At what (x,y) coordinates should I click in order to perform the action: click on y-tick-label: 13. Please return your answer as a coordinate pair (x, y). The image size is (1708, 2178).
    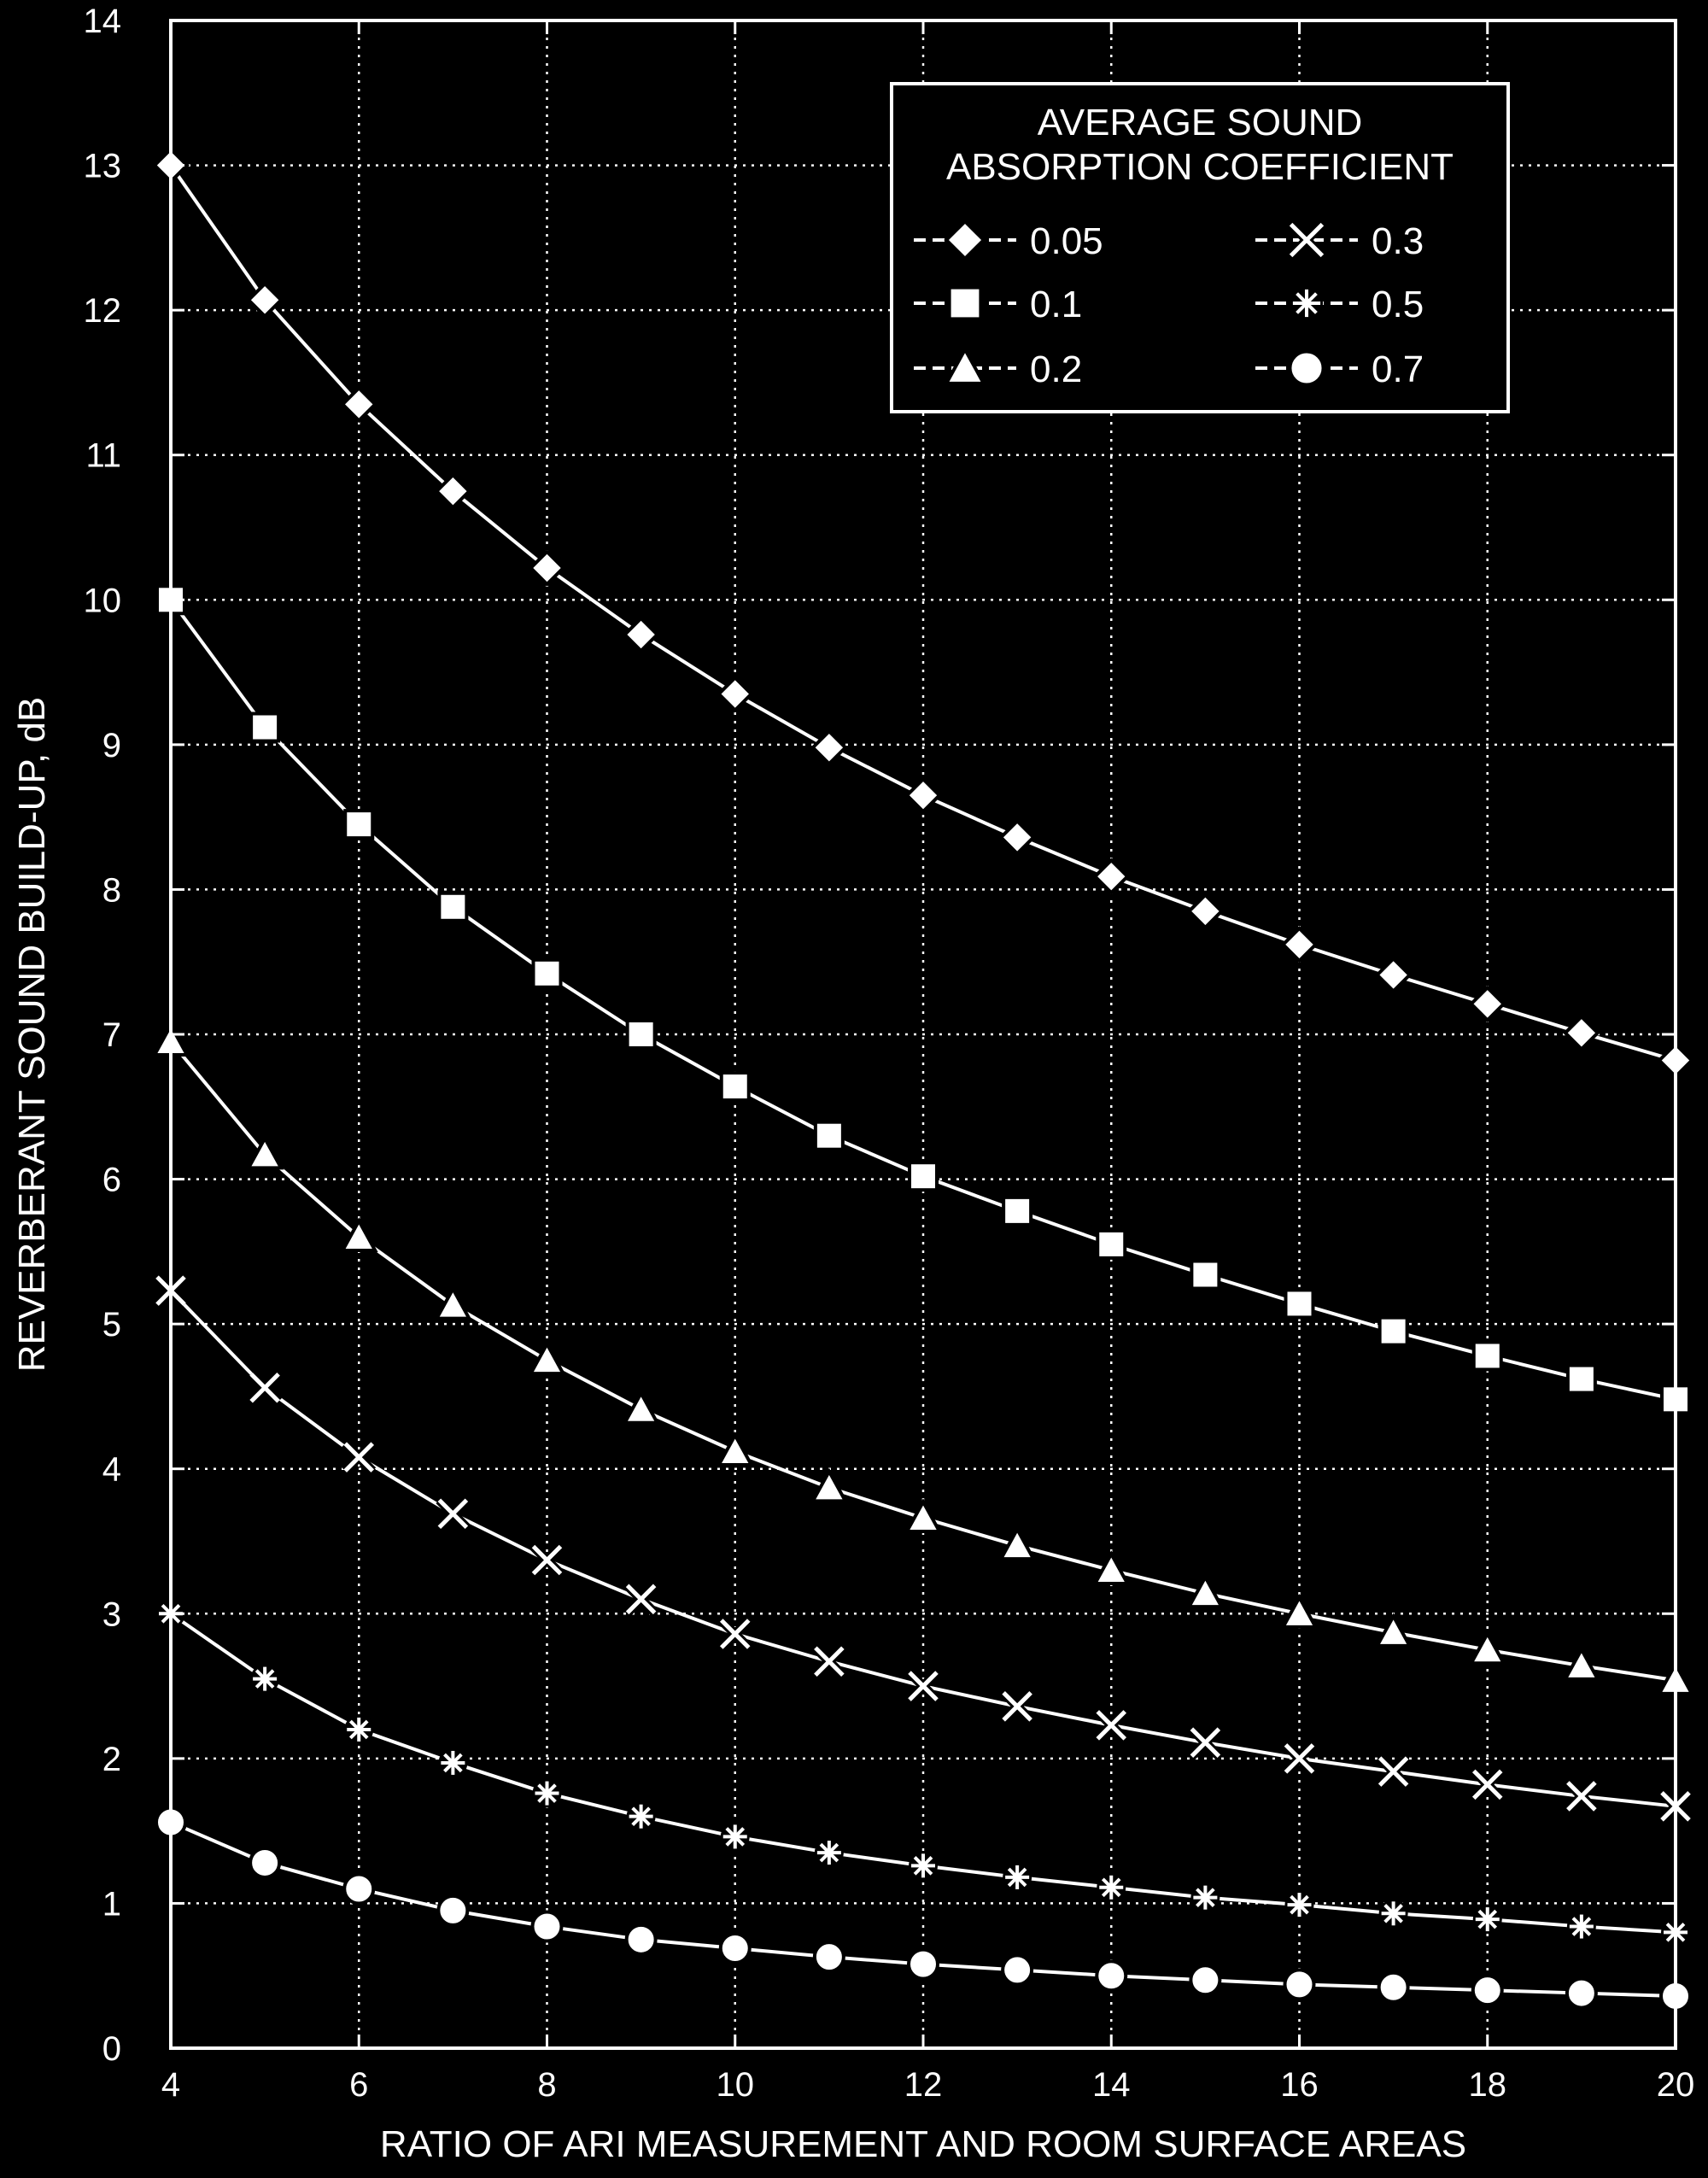
    Looking at the image, I should click on (103, 166).